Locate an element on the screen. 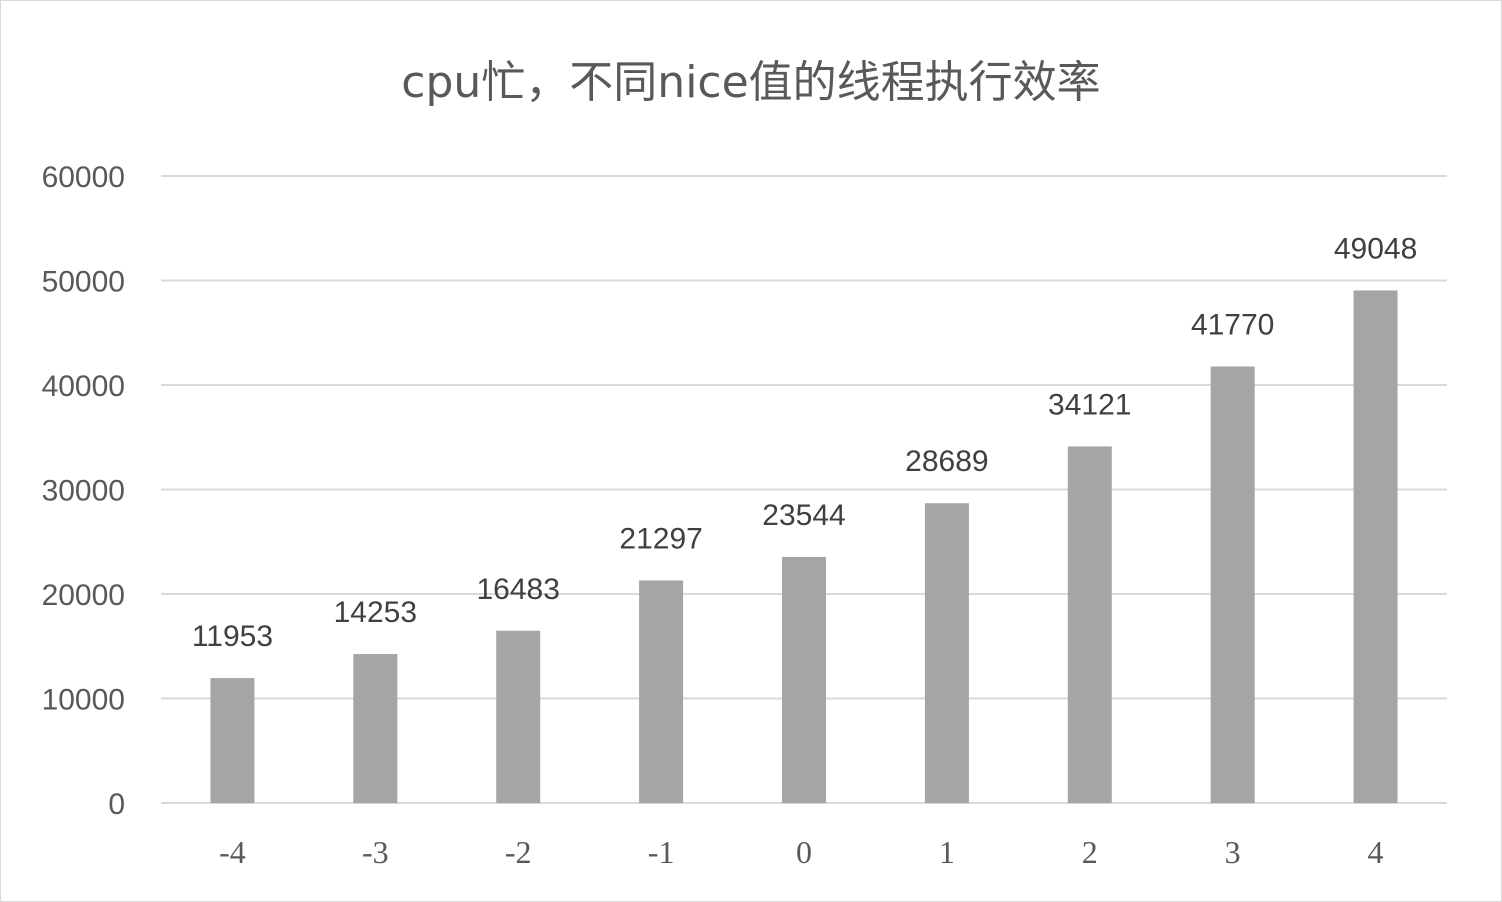 The image size is (1502, 902). x-tick-label: 2 is located at coordinates (1090, 852).